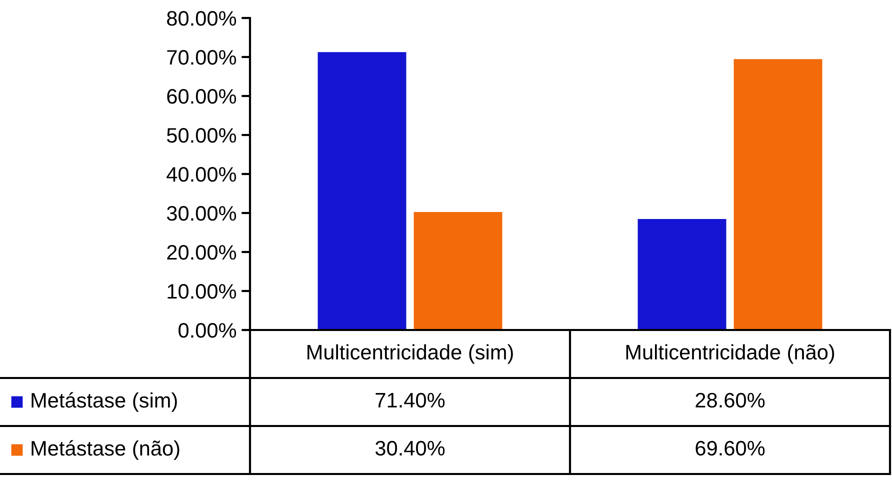 This screenshot has height=482, width=892. I want to click on legend-label: Metástase (sim), so click(104, 402).